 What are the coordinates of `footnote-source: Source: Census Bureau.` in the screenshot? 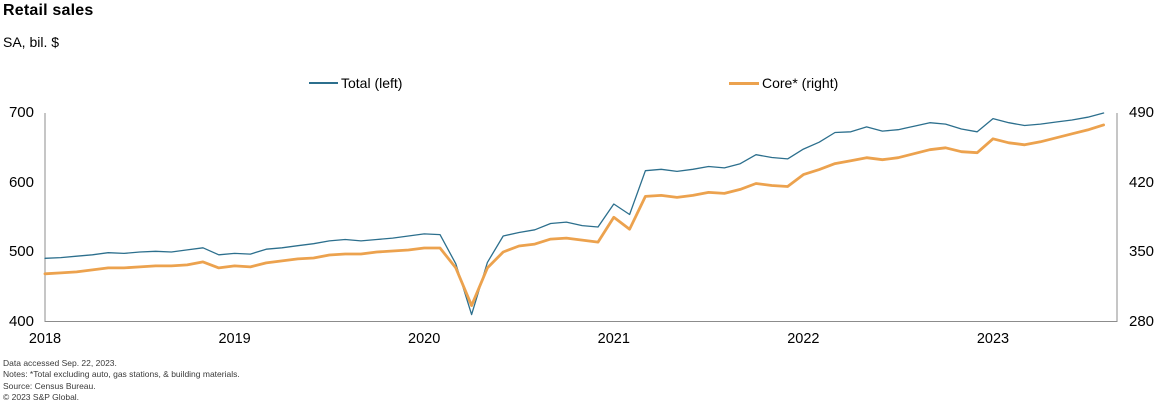 It's located at (49, 385).